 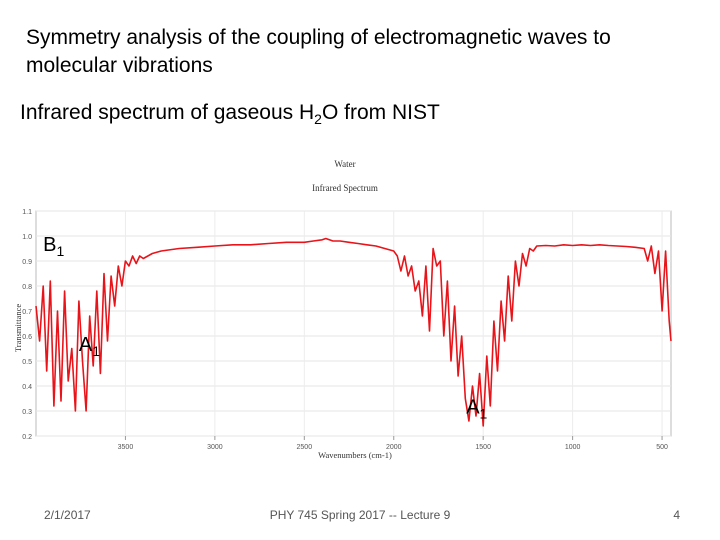 What do you see at coordinates (305, 447) in the screenshot?
I see `x-tick-label: 2500` at bounding box center [305, 447].